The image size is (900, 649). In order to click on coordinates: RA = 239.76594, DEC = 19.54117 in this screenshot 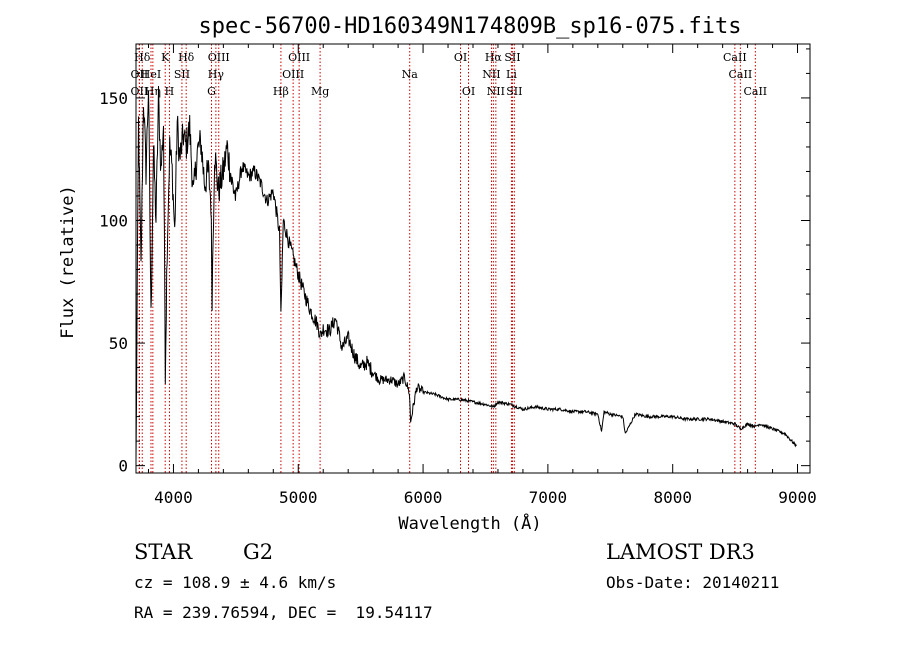, I will do `click(283, 612)`.